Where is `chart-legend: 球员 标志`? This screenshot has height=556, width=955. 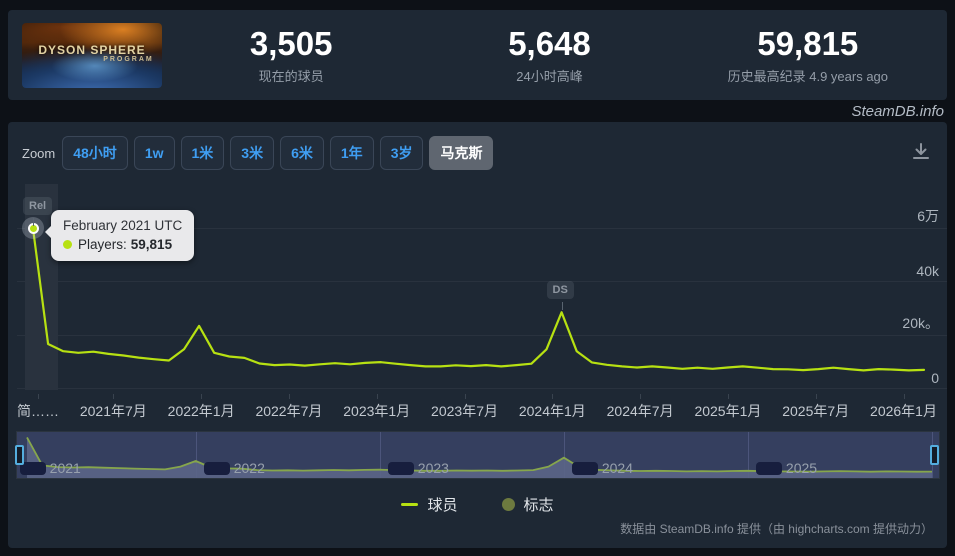
chart-legend: 球员 标志 is located at coordinates (477, 504).